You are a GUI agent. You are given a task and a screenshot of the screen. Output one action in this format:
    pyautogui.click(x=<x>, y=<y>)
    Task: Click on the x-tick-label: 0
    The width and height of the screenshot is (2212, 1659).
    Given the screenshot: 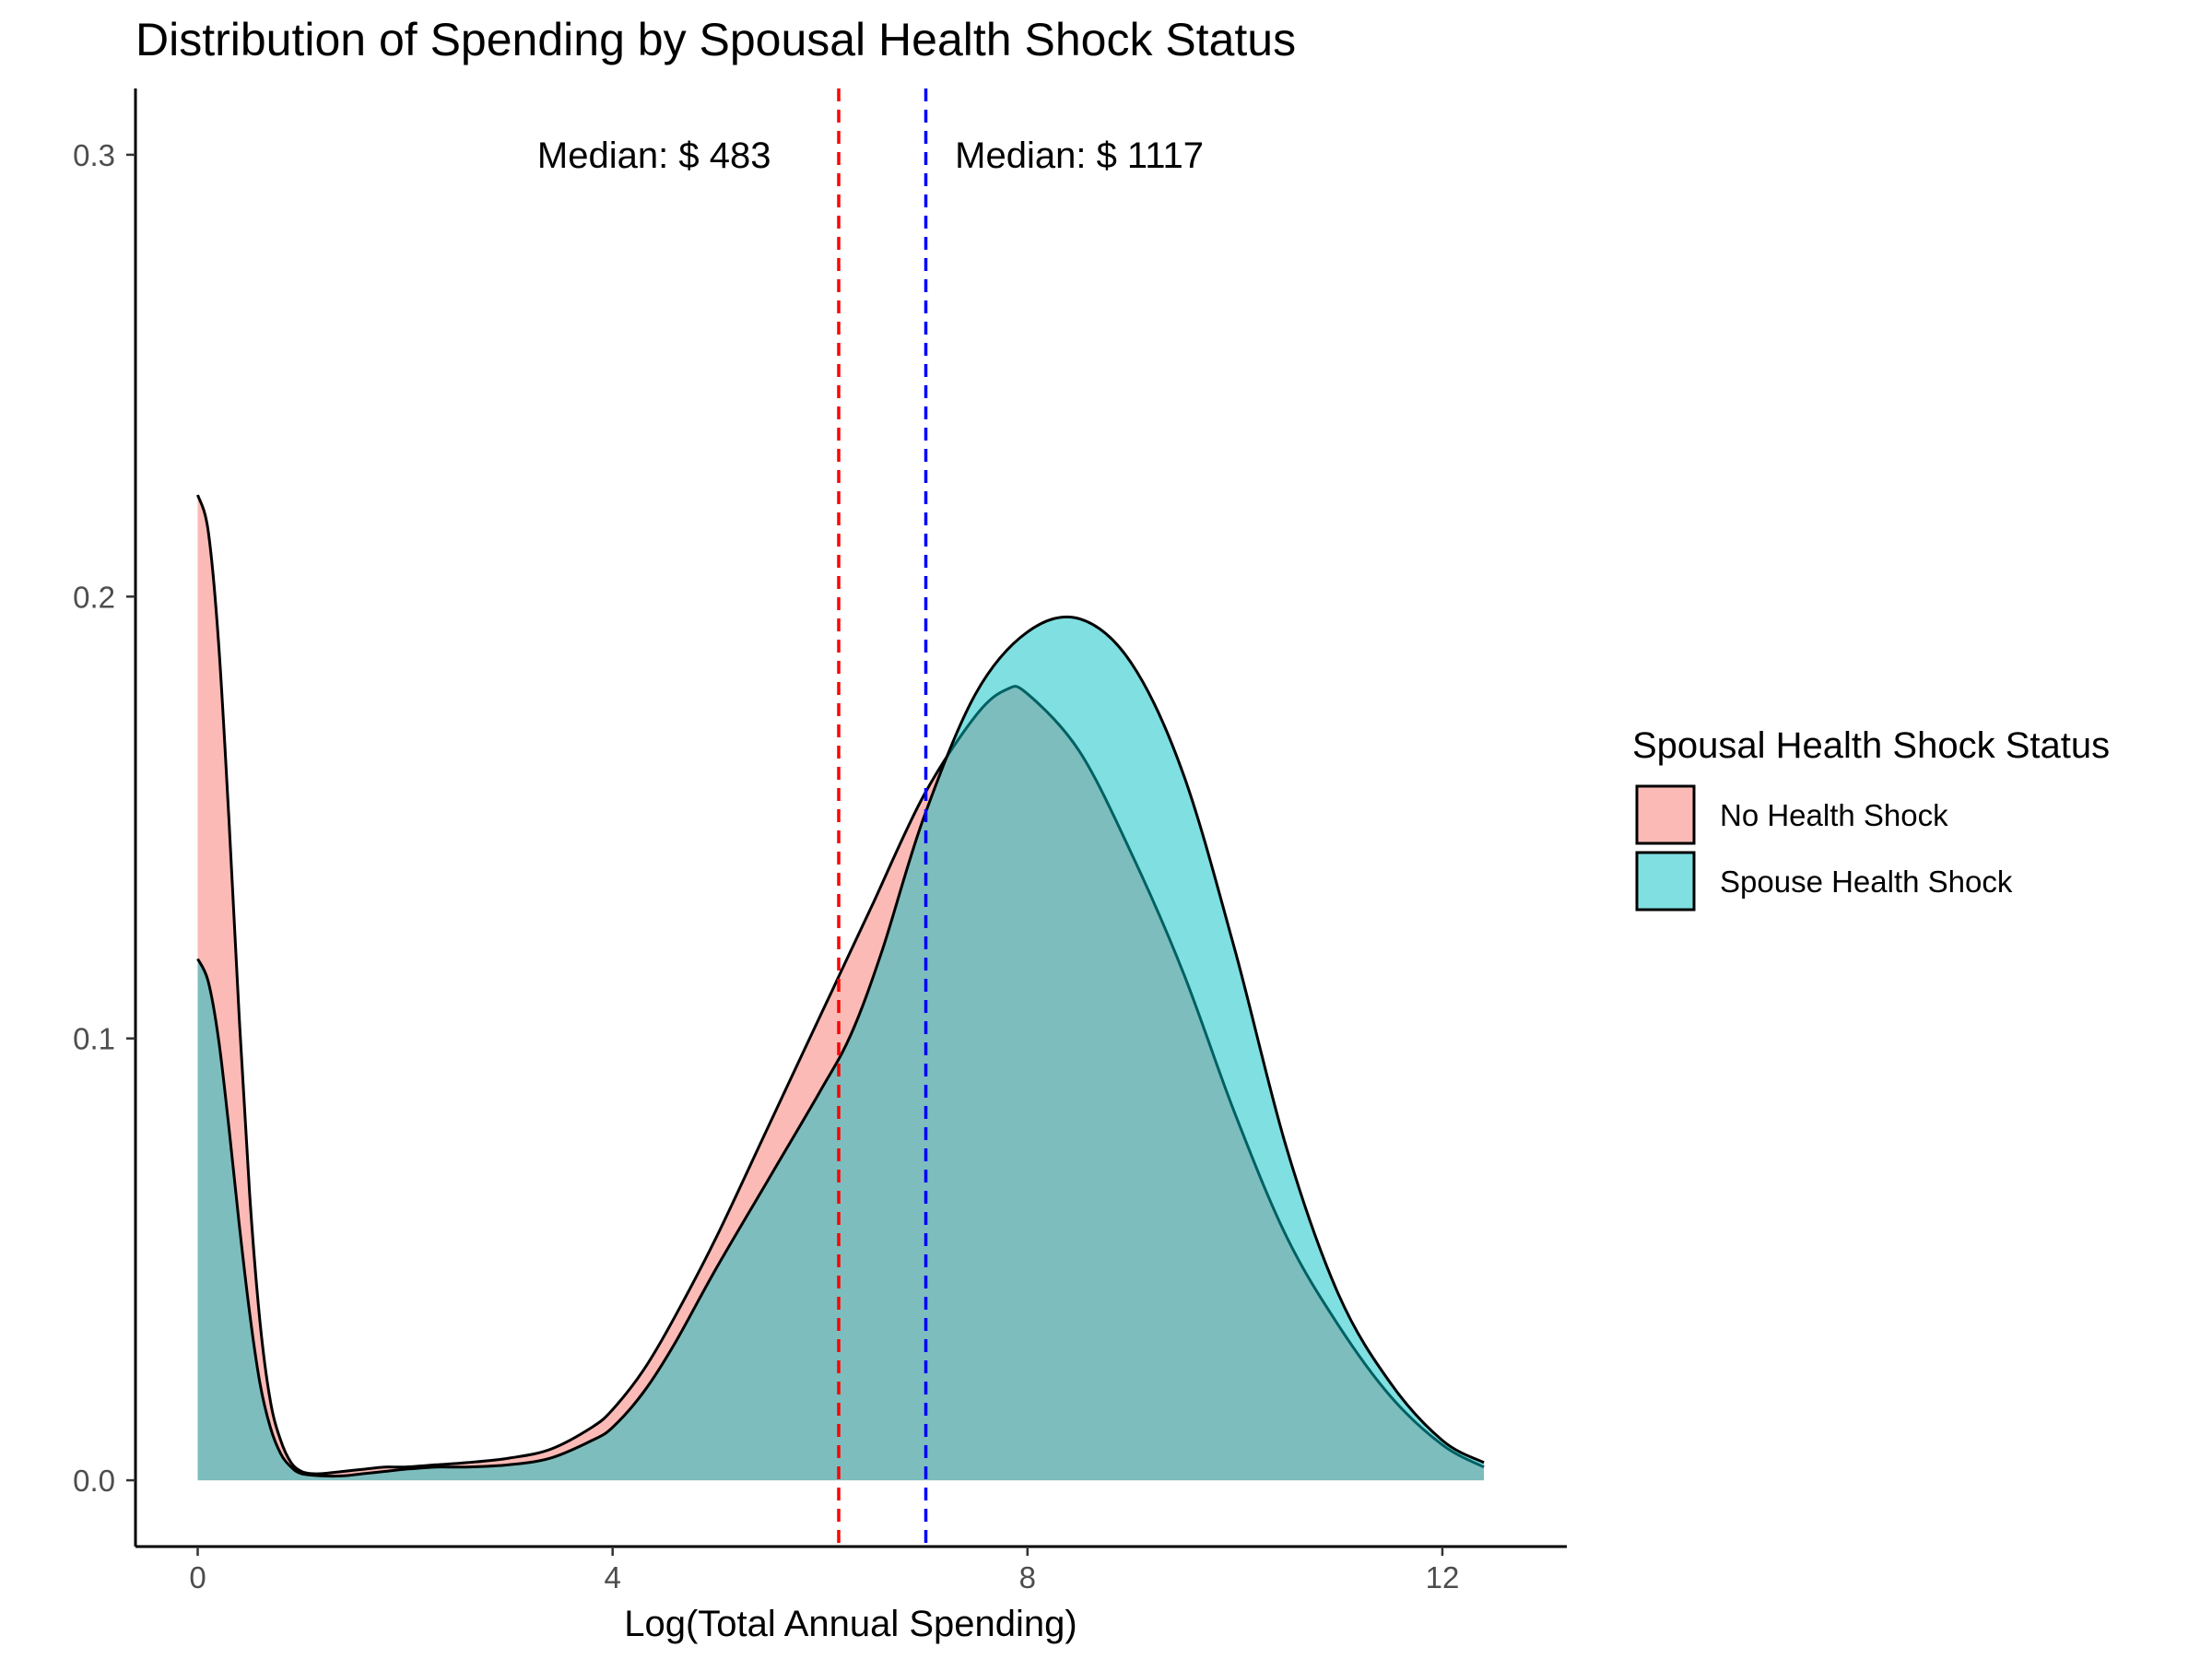 What is the action you would take?
    pyautogui.click(x=197, y=1577)
    